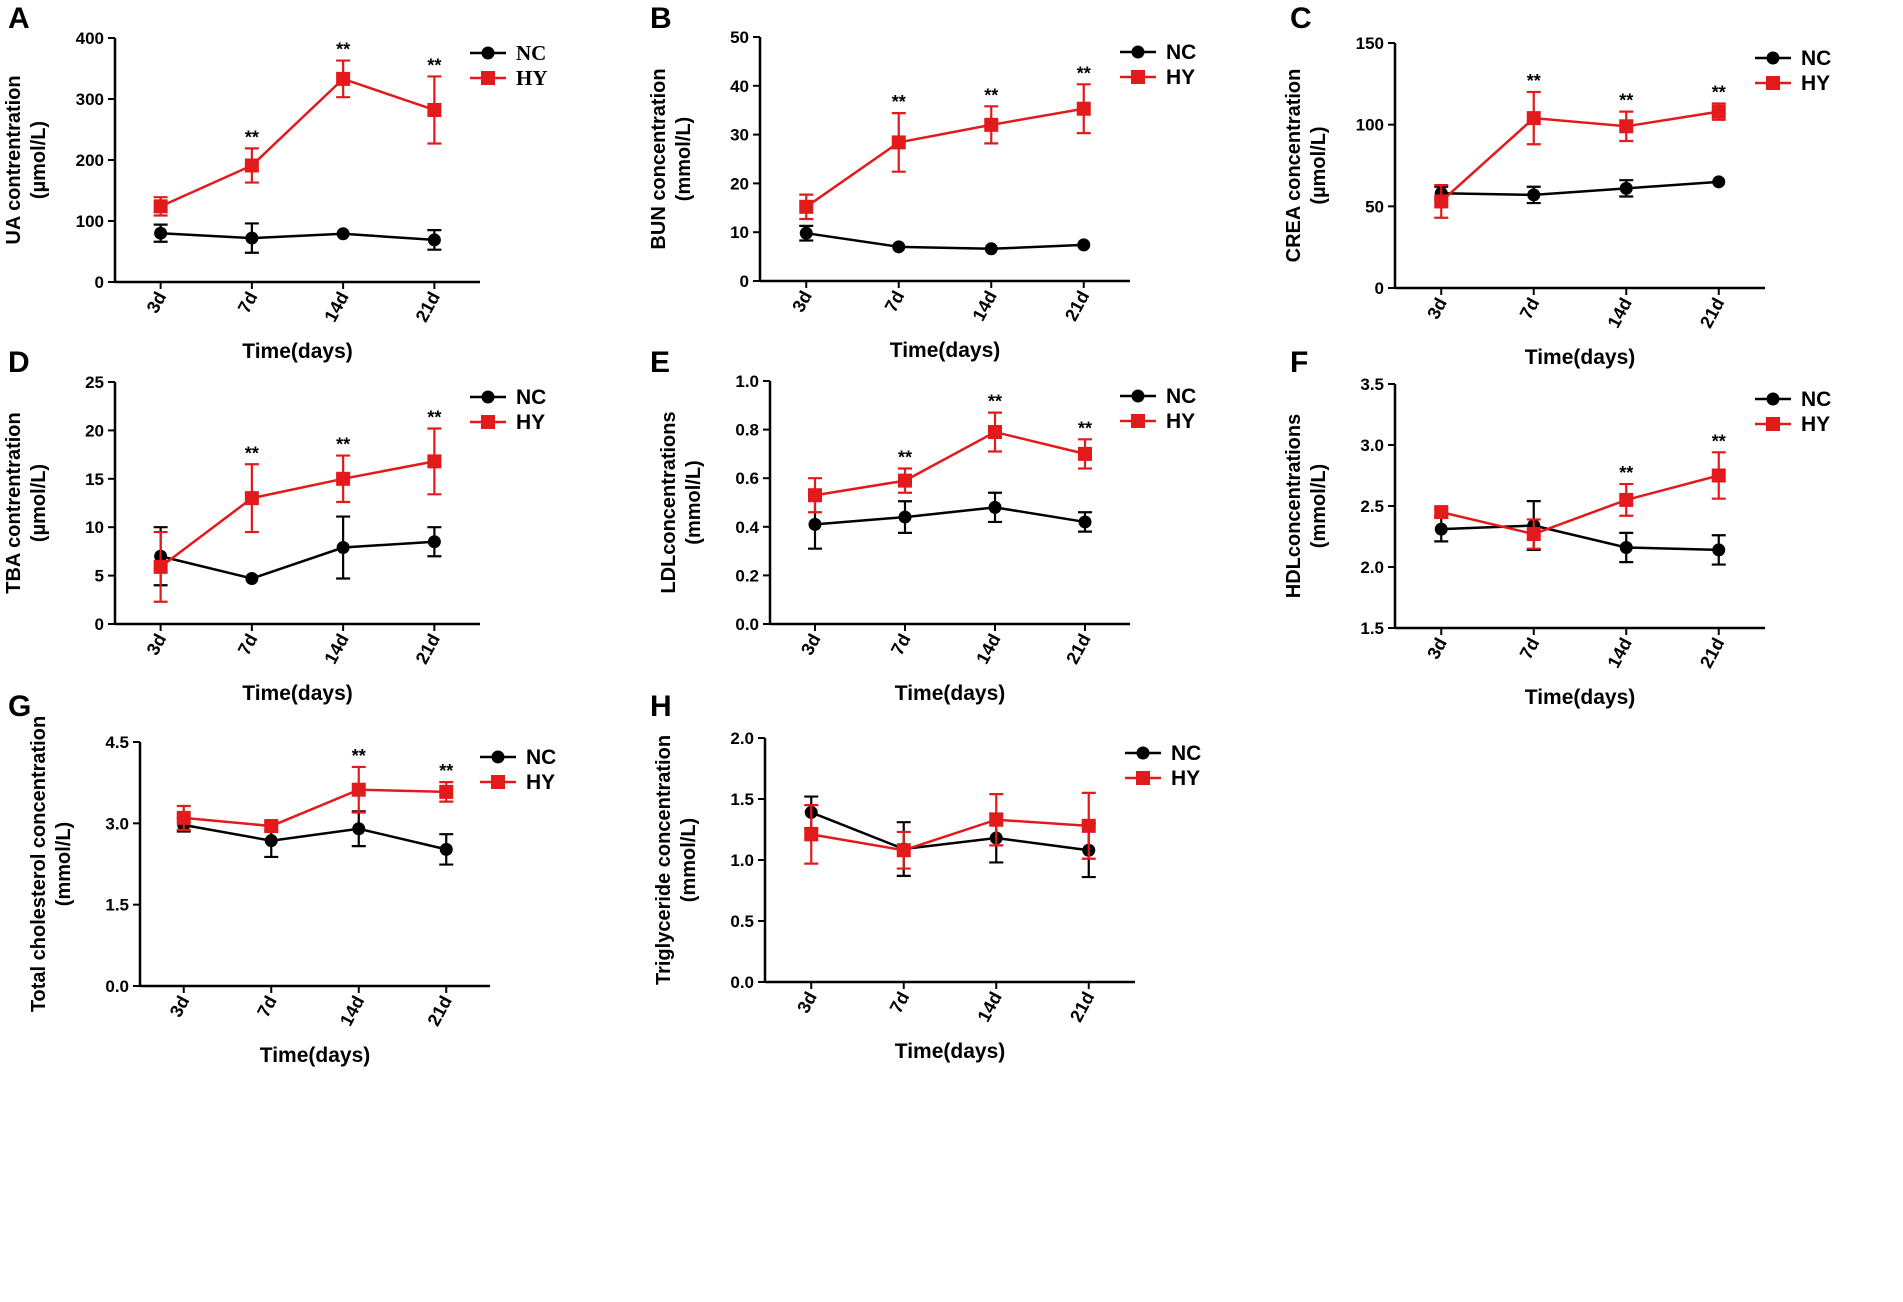 The image size is (1903, 1302). What do you see at coordinates (739, 135) in the screenshot?
I see `y-tick-label: 30` at bounding box center [739, 135].